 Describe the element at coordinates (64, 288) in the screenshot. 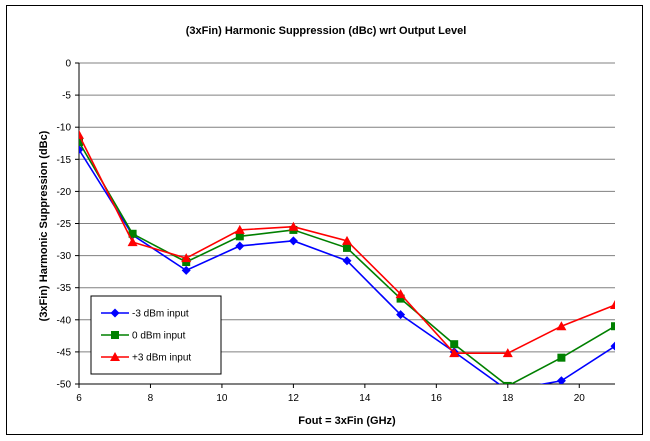

I see `y-tick-label: -35` at that location.